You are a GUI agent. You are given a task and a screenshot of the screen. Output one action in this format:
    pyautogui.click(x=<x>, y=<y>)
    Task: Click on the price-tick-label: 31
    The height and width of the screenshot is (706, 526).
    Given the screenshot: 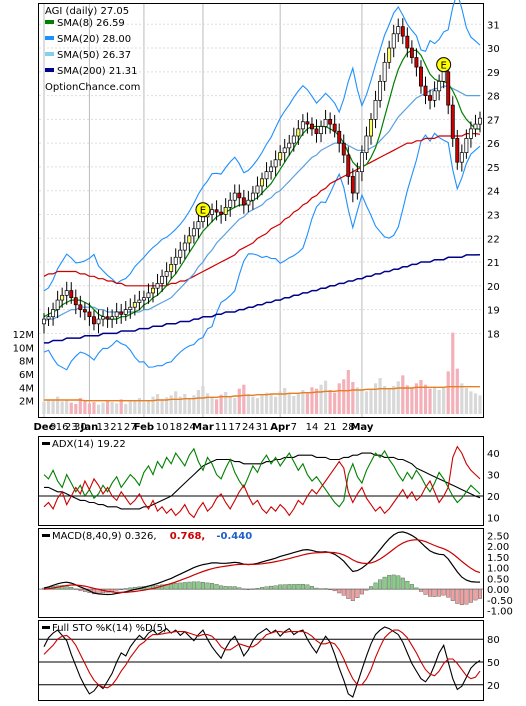 What is the action you would take?
    pyautogui.click(x=493, y=25)
    